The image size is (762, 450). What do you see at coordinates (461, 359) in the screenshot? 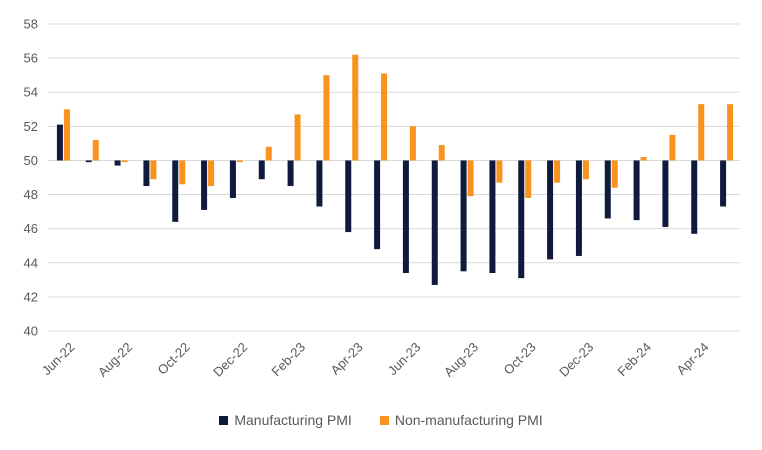
I see `x-tick-label: Aug-23` at bounding box center [461, 359].